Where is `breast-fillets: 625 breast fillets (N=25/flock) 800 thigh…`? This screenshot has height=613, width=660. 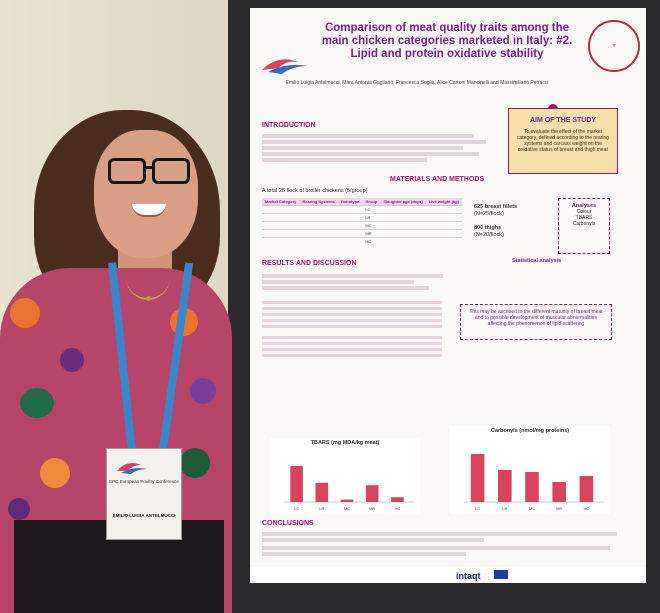
breast-fillets: 625 breast fillets (N=25/flock) 800 thigh… is located at coordinates (496, 221).